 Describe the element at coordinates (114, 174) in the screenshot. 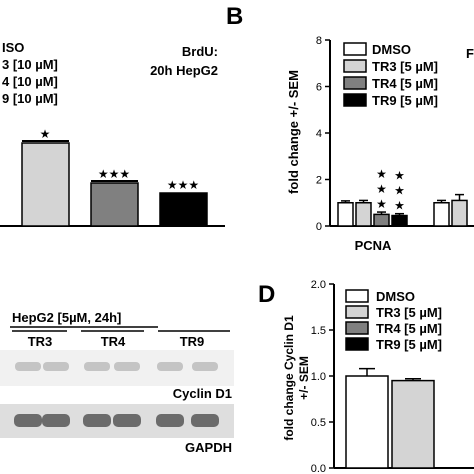

I see `panel-a-stars-tr4: ★★★` at that location.